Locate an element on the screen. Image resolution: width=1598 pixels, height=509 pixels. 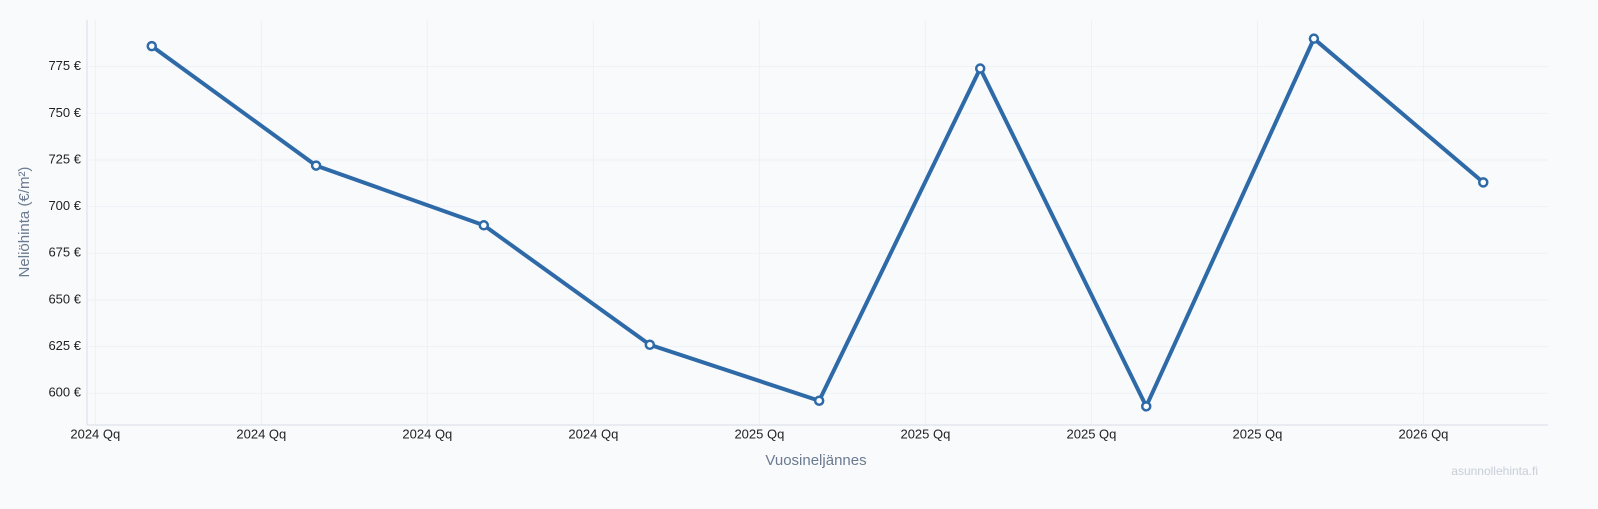
watermark: asunnollehinta.fi is located at coordinates (1494, 471).